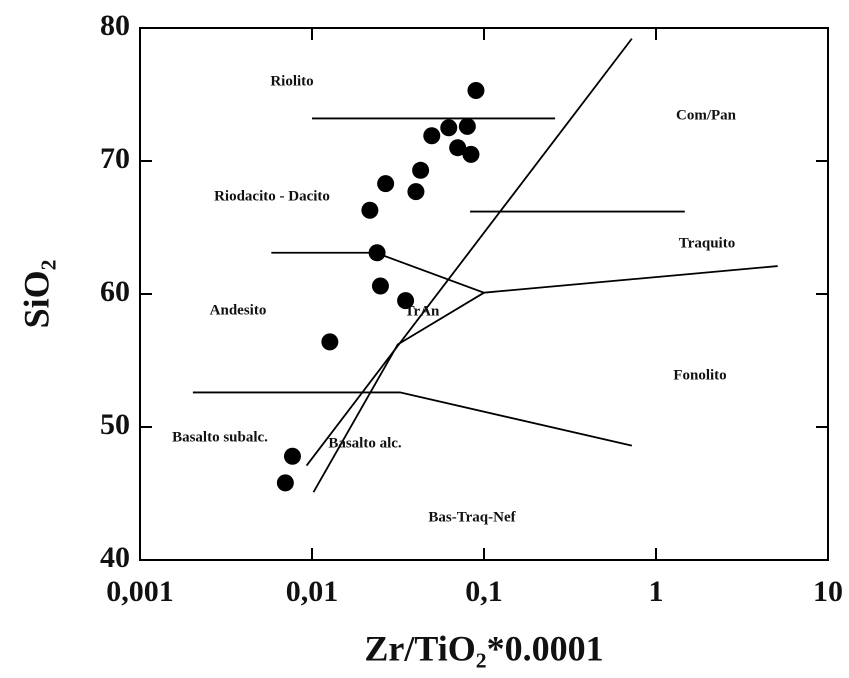  What do you see at coordinates (238, 310) in the screenshot?
I see `field-label: Andesito` at bounding box center [238, 310].